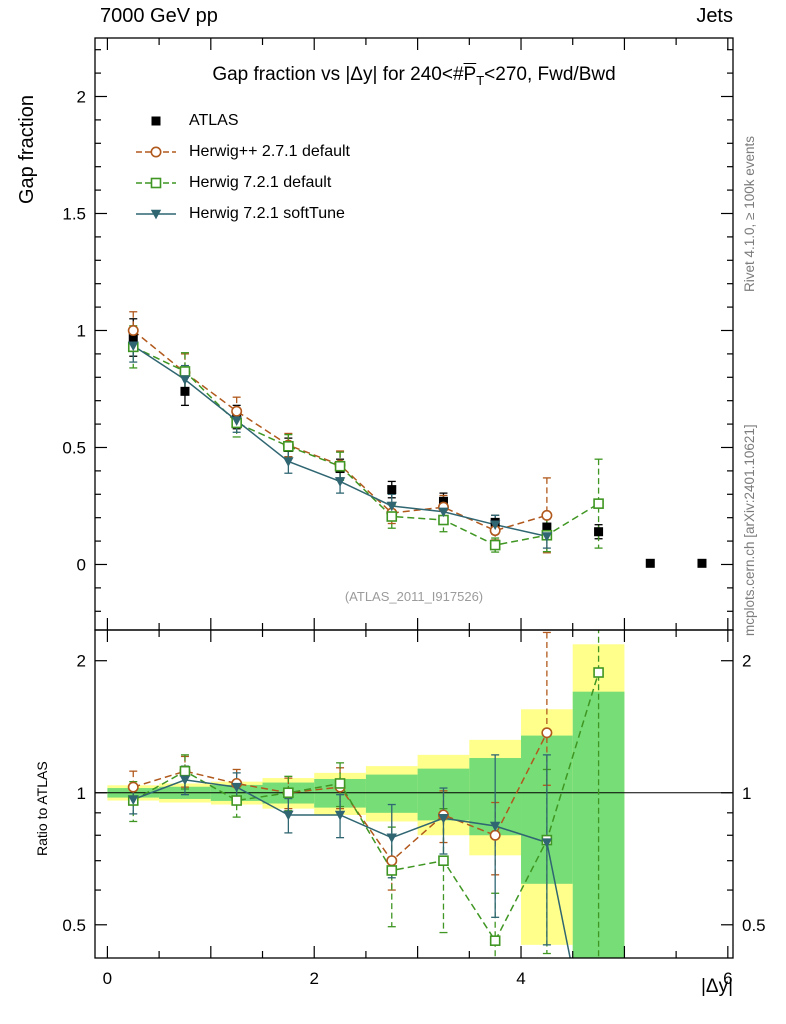  I want to click on series-herwig-7-2-1-softtune, so click(340, 438).